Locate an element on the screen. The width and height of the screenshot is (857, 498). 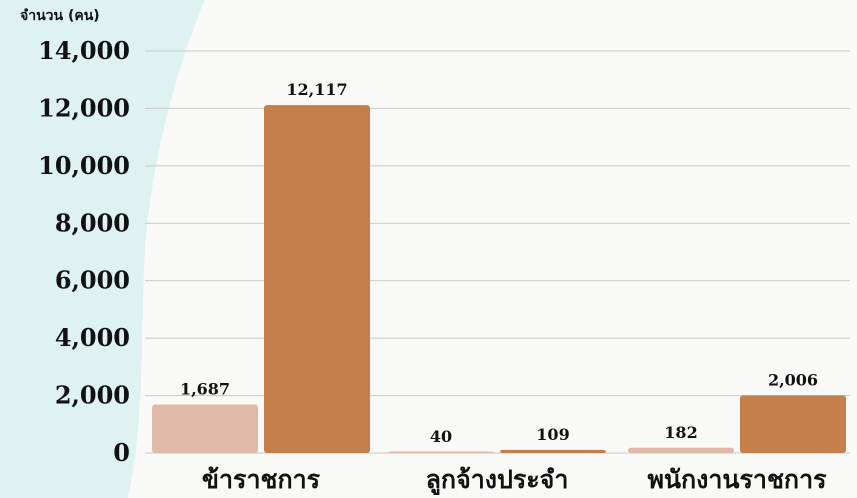
data-label: 12,117 is located at coordinates (316, 89).